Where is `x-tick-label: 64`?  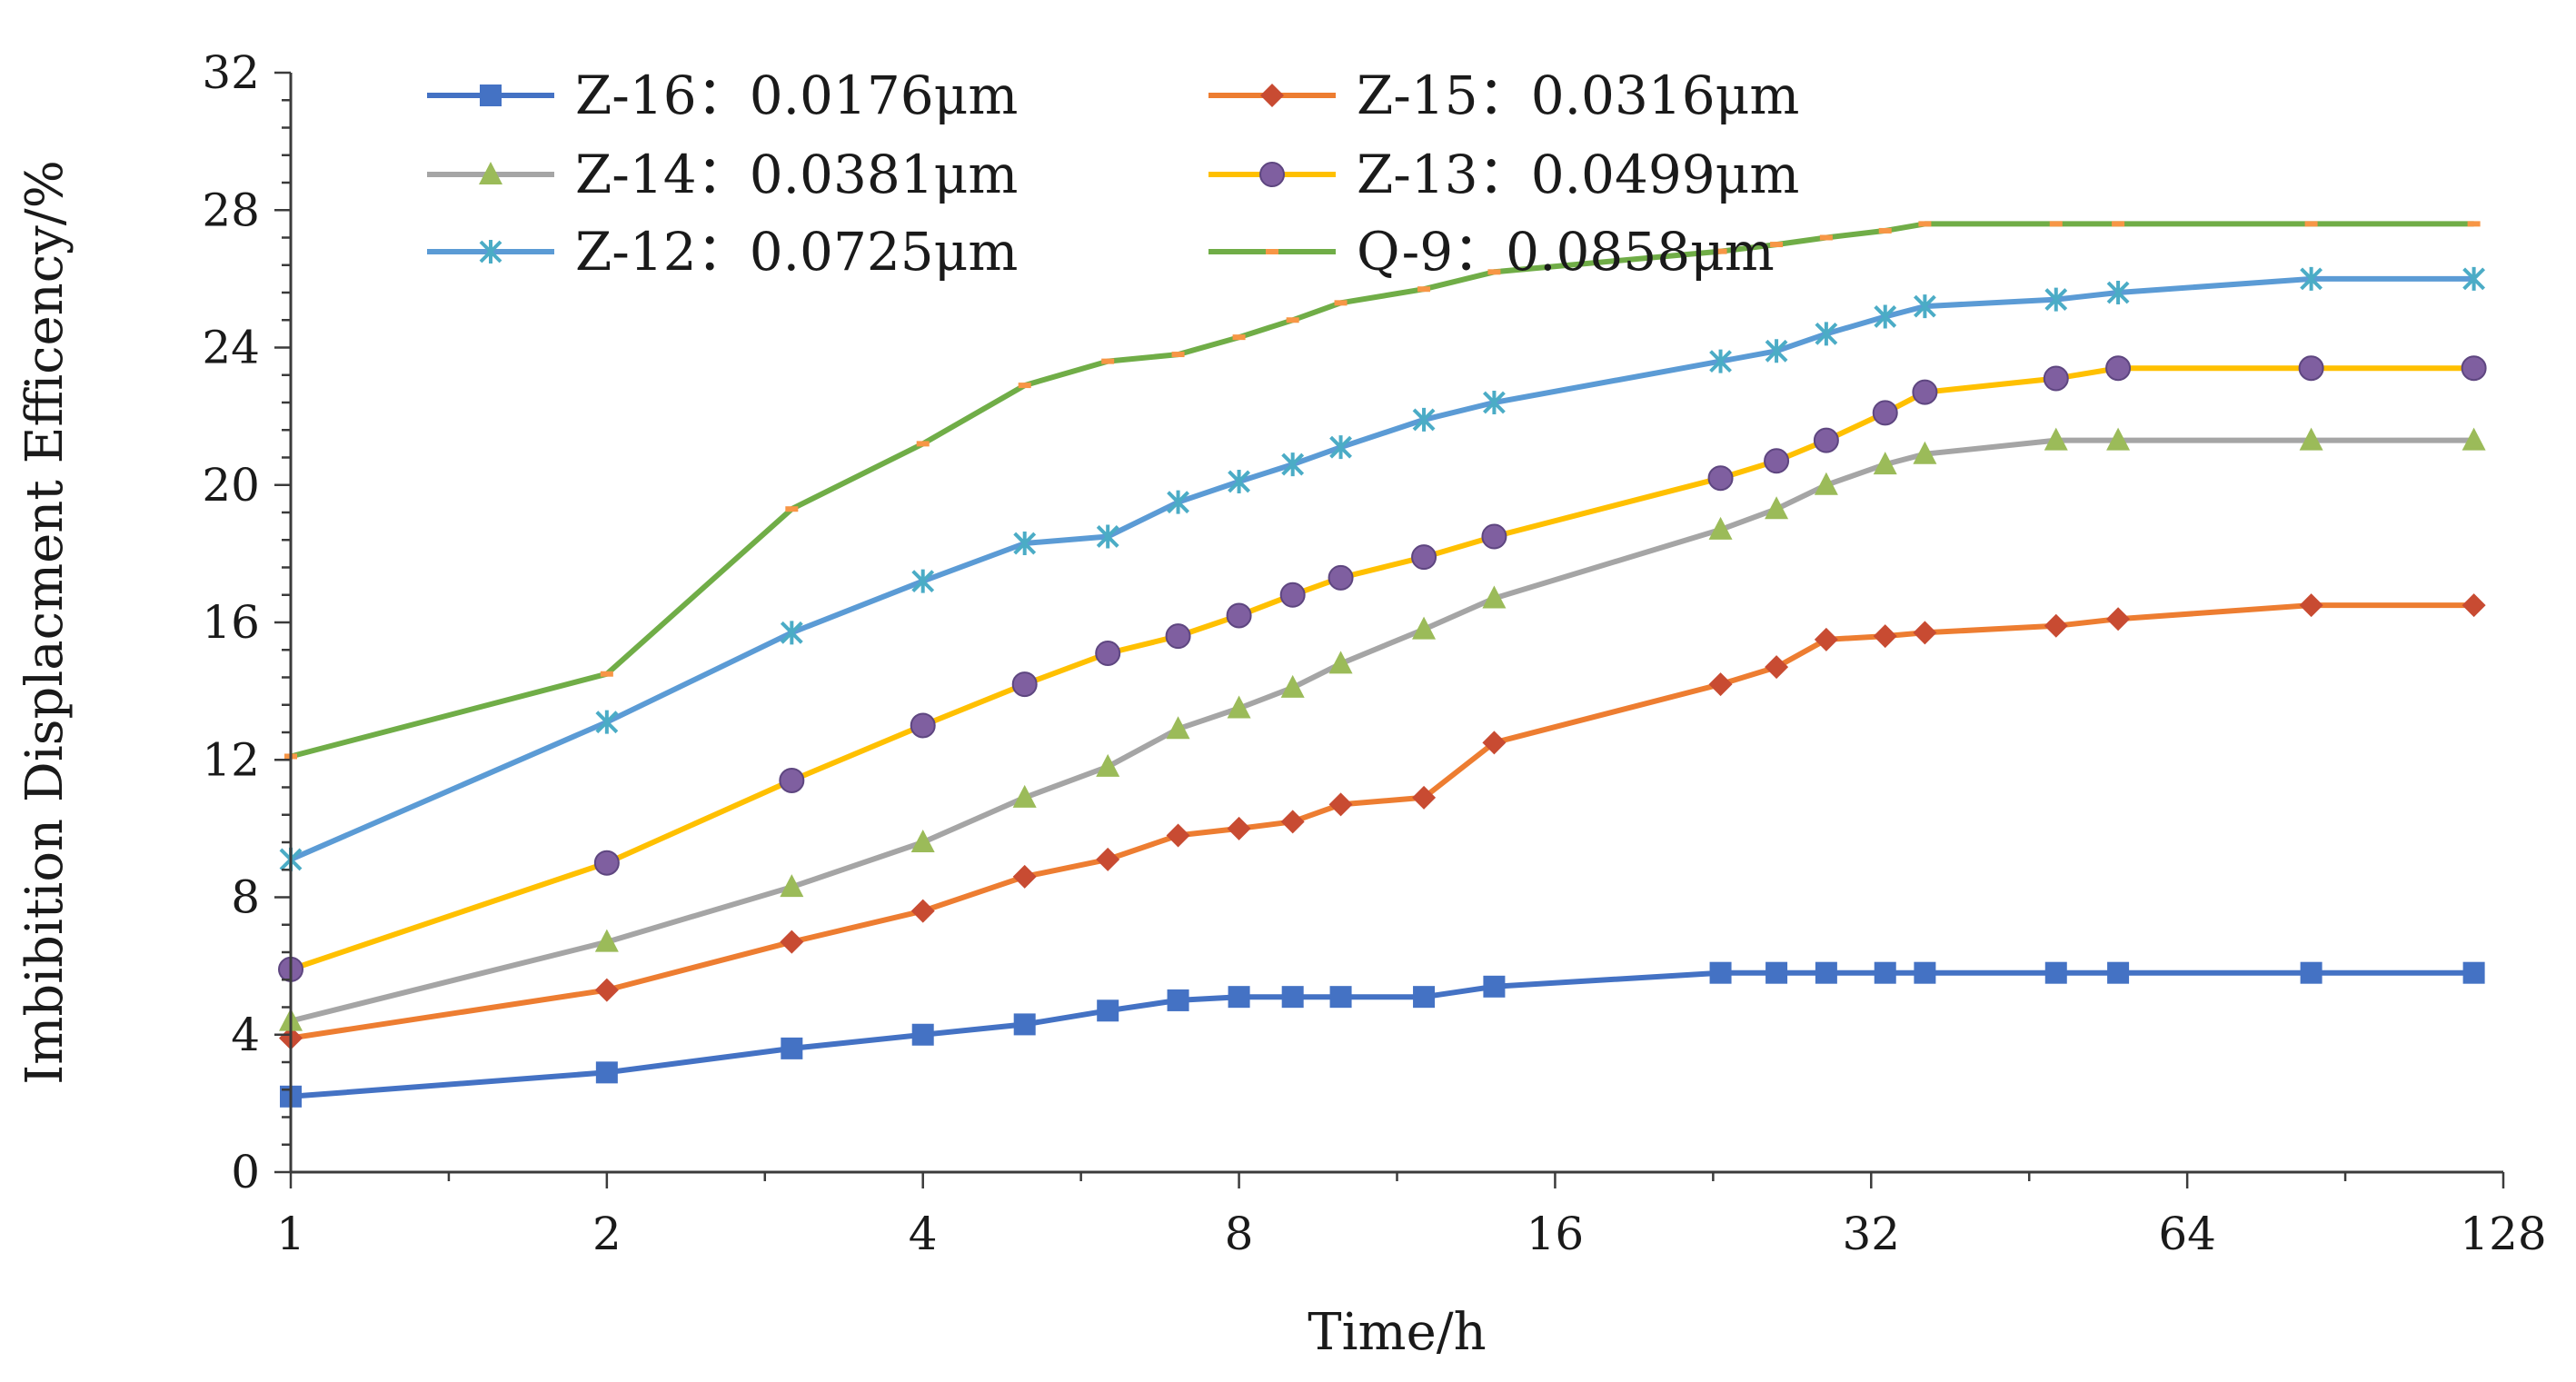
x-tick-label: 64 is located at coordinates (2187, 1234).